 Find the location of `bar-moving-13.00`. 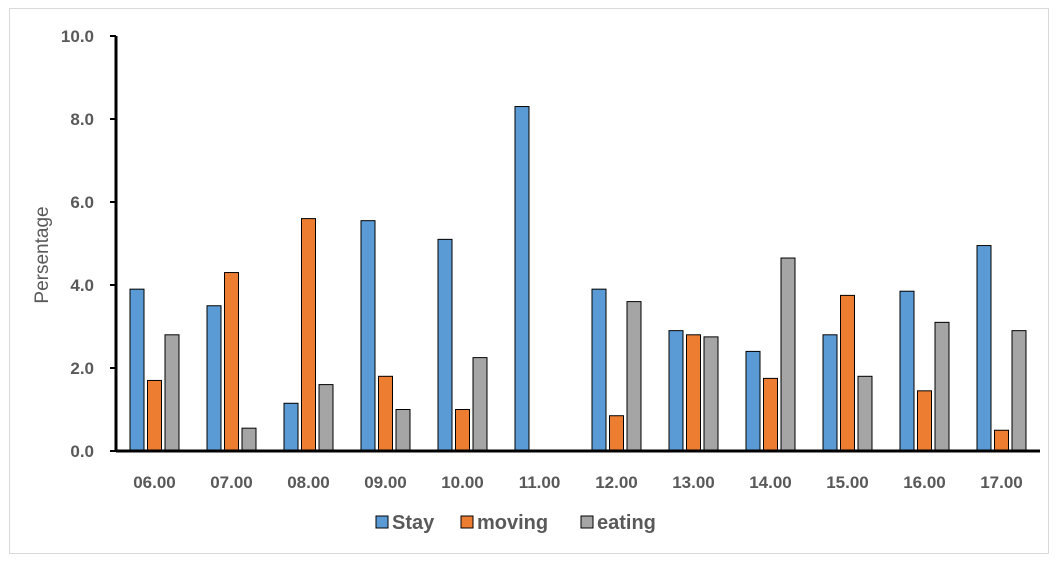

bar-moving-13.00 is located at coordinates (693, 393).